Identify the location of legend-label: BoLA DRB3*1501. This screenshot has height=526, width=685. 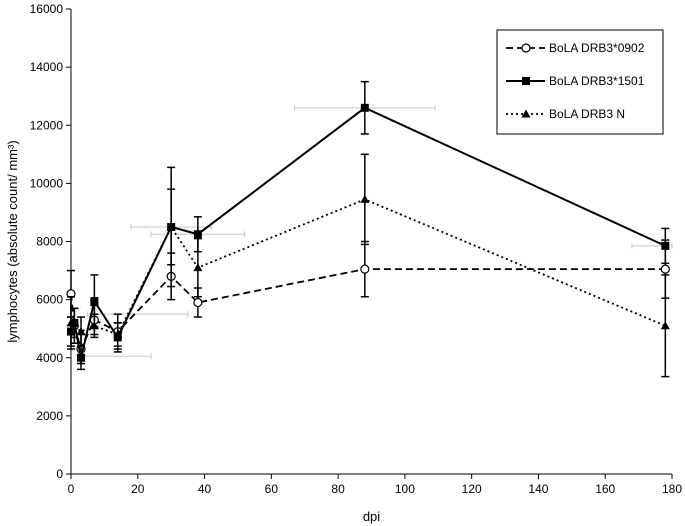
(597, 81).